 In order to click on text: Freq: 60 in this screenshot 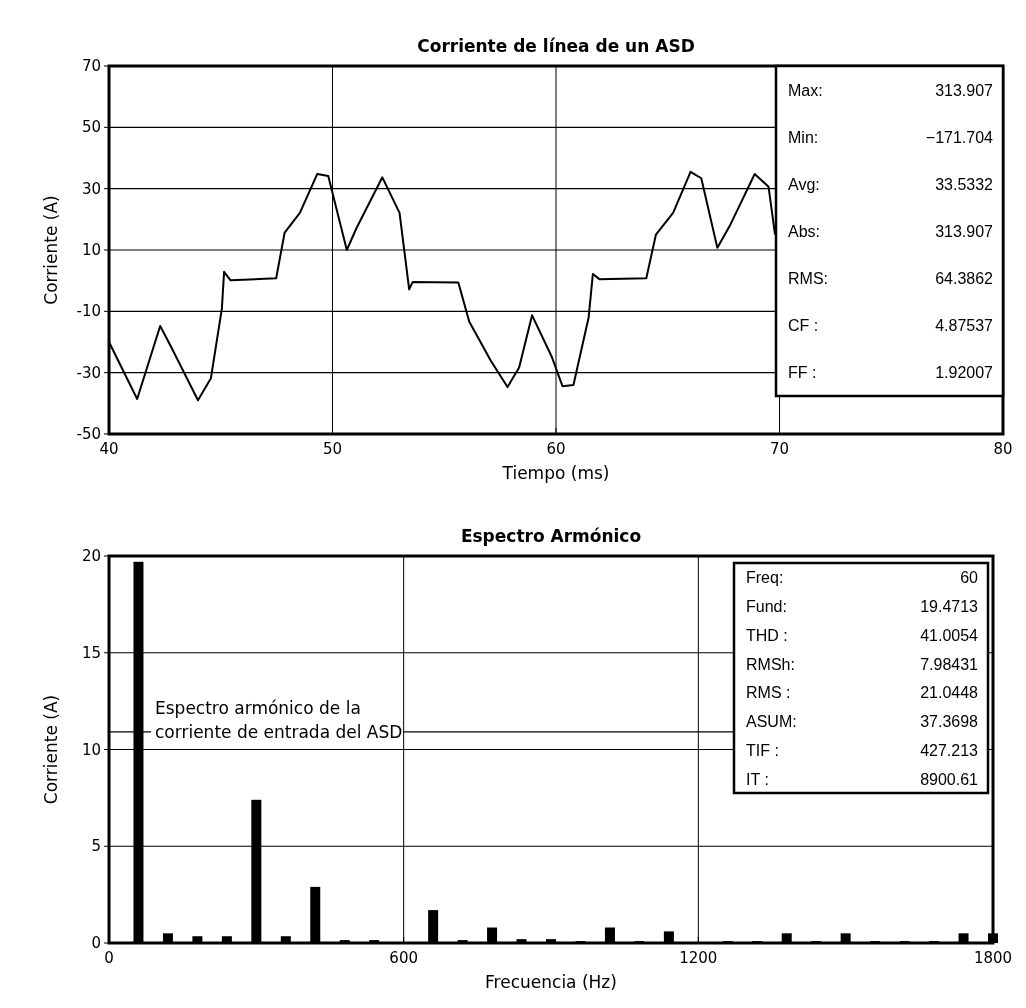, I will do `click(862, 578)`.